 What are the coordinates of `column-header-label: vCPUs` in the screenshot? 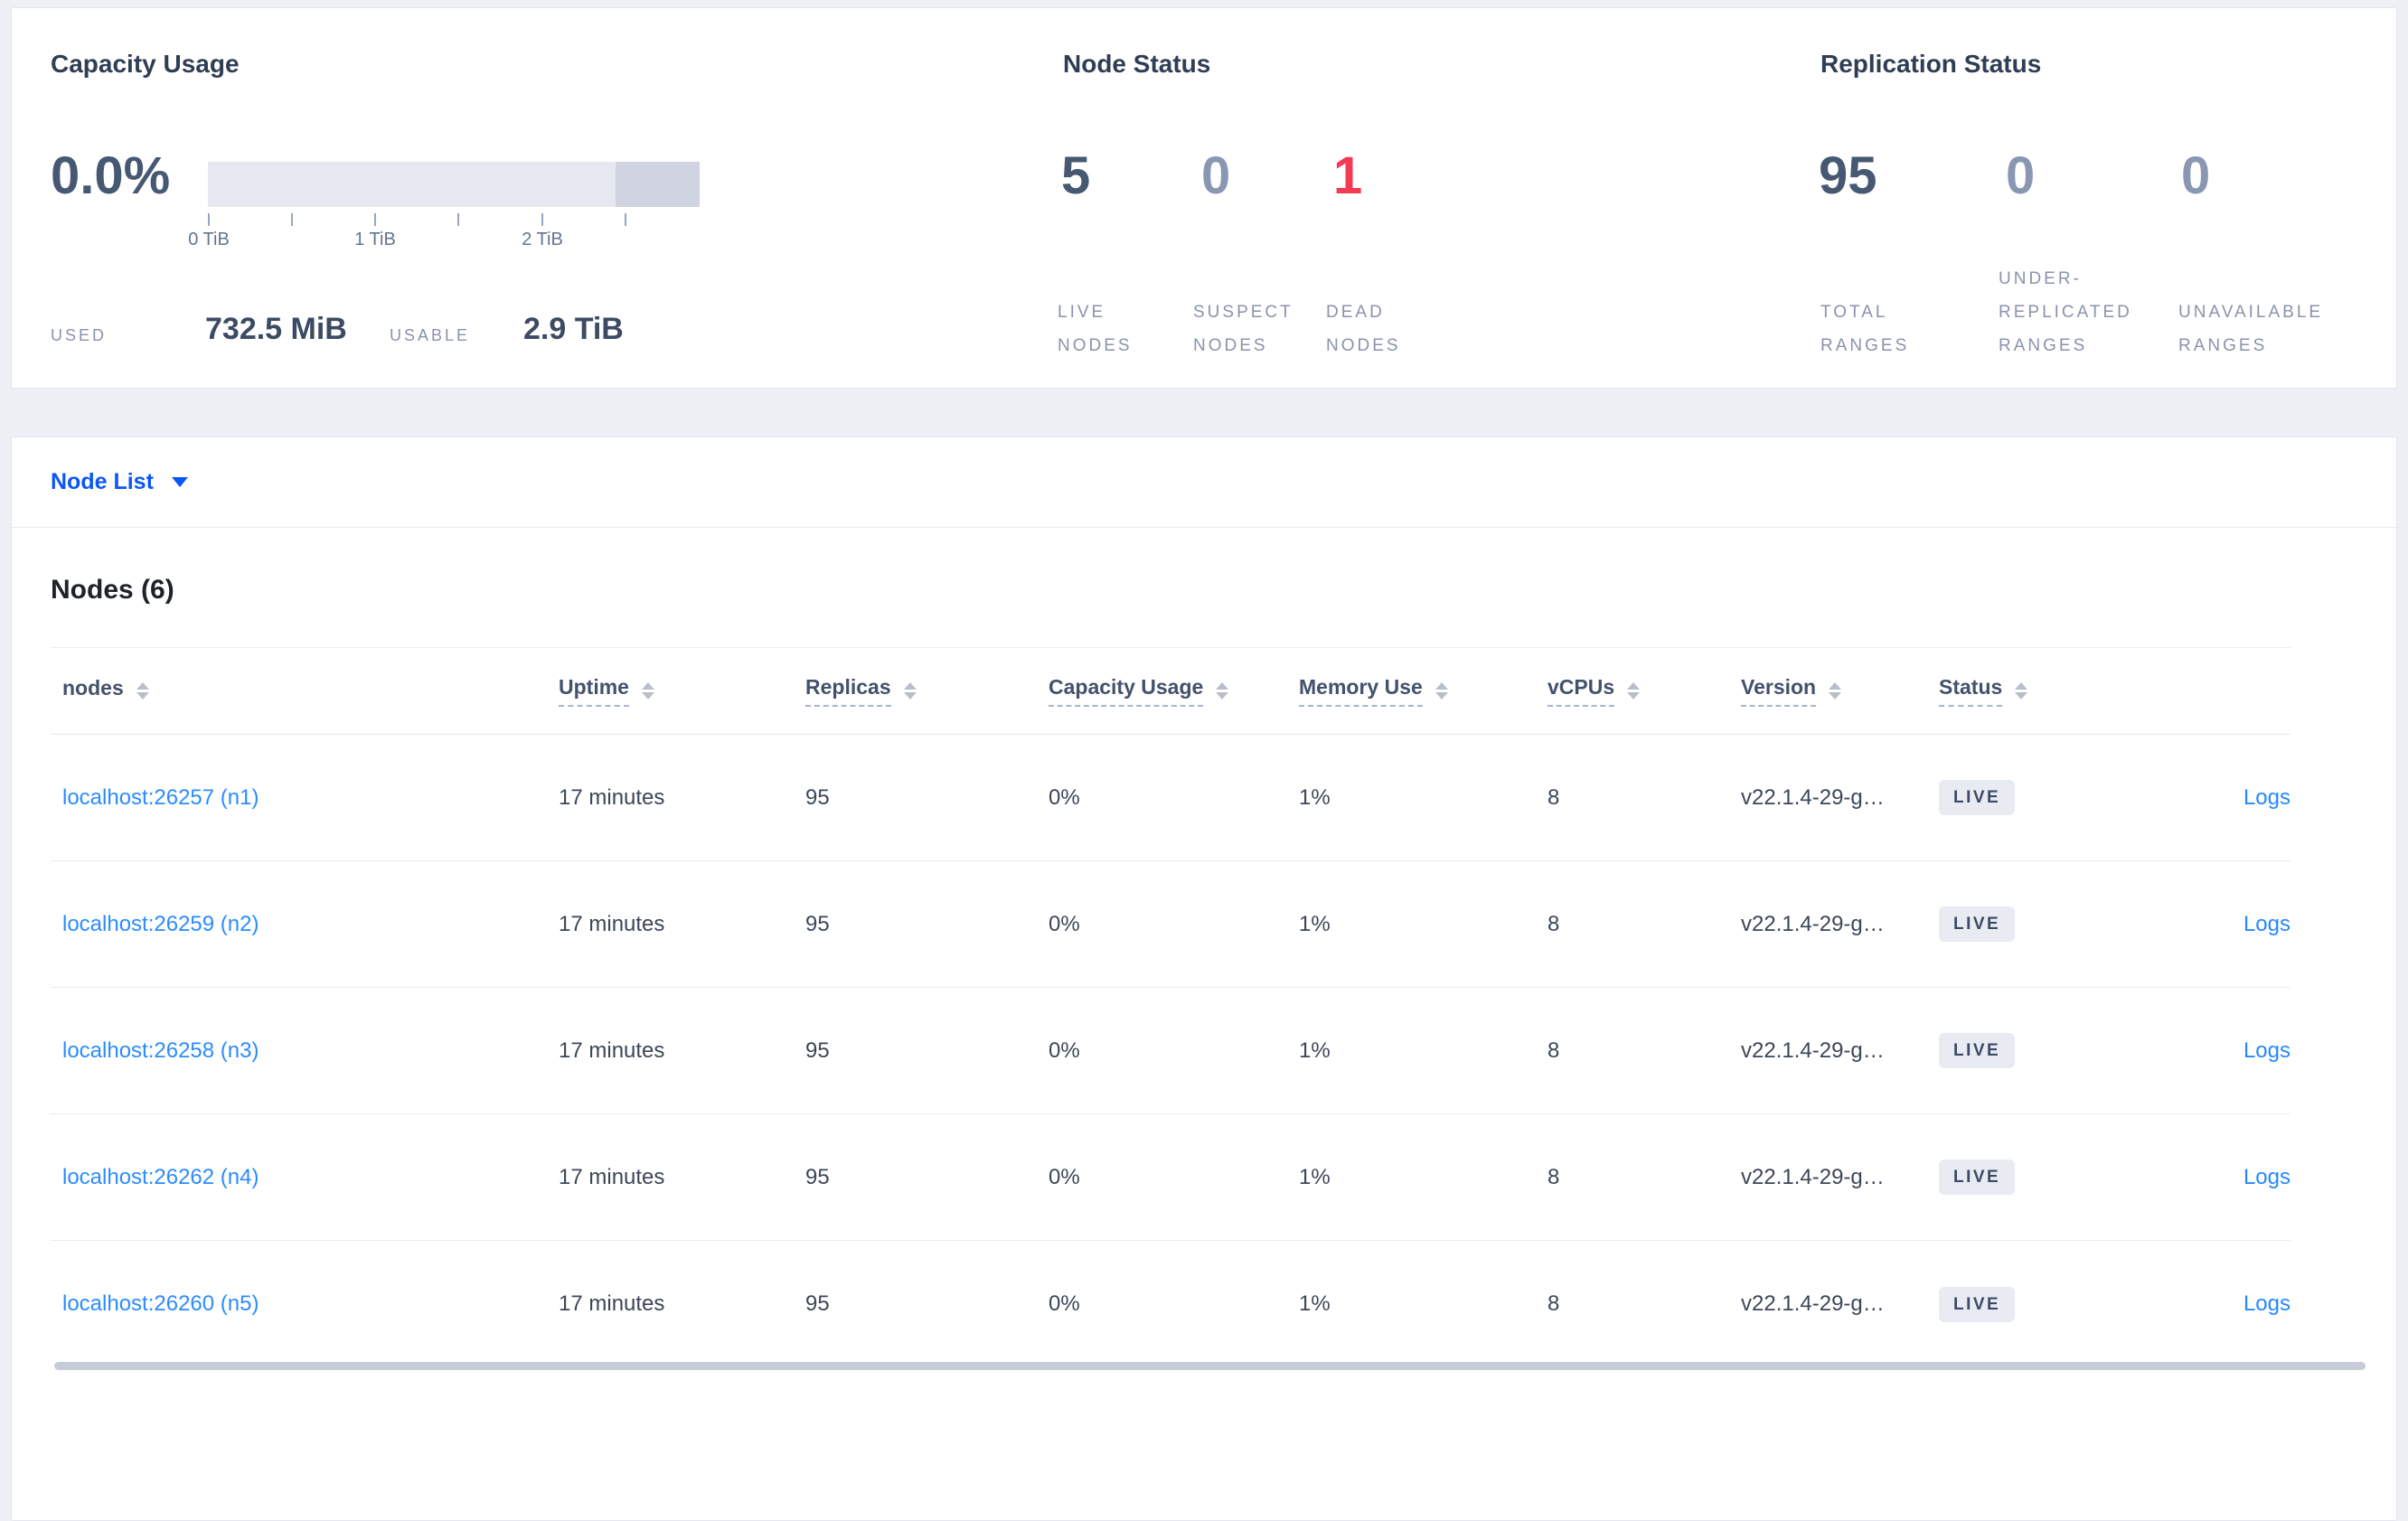 It's located at (1581, 691).